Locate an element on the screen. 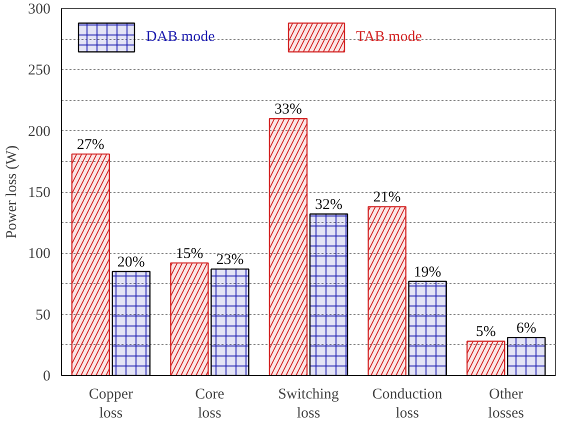 The height and width of the screenshot is (424, 565). annotation: 6% is located at coordinates (526, 328).